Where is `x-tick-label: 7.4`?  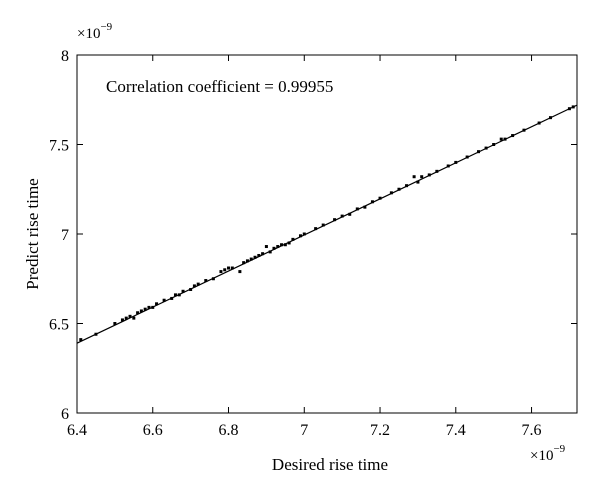 x-tick-label: 7.4 is located at coordinates (456, 430).